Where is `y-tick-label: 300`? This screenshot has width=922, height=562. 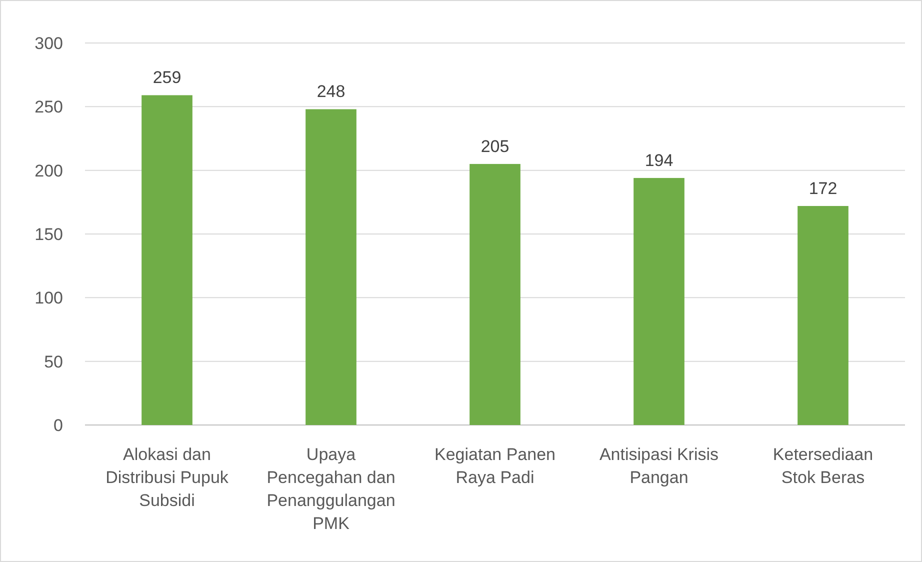 y-tick-label: 300 is located at coordinates (48, 43).